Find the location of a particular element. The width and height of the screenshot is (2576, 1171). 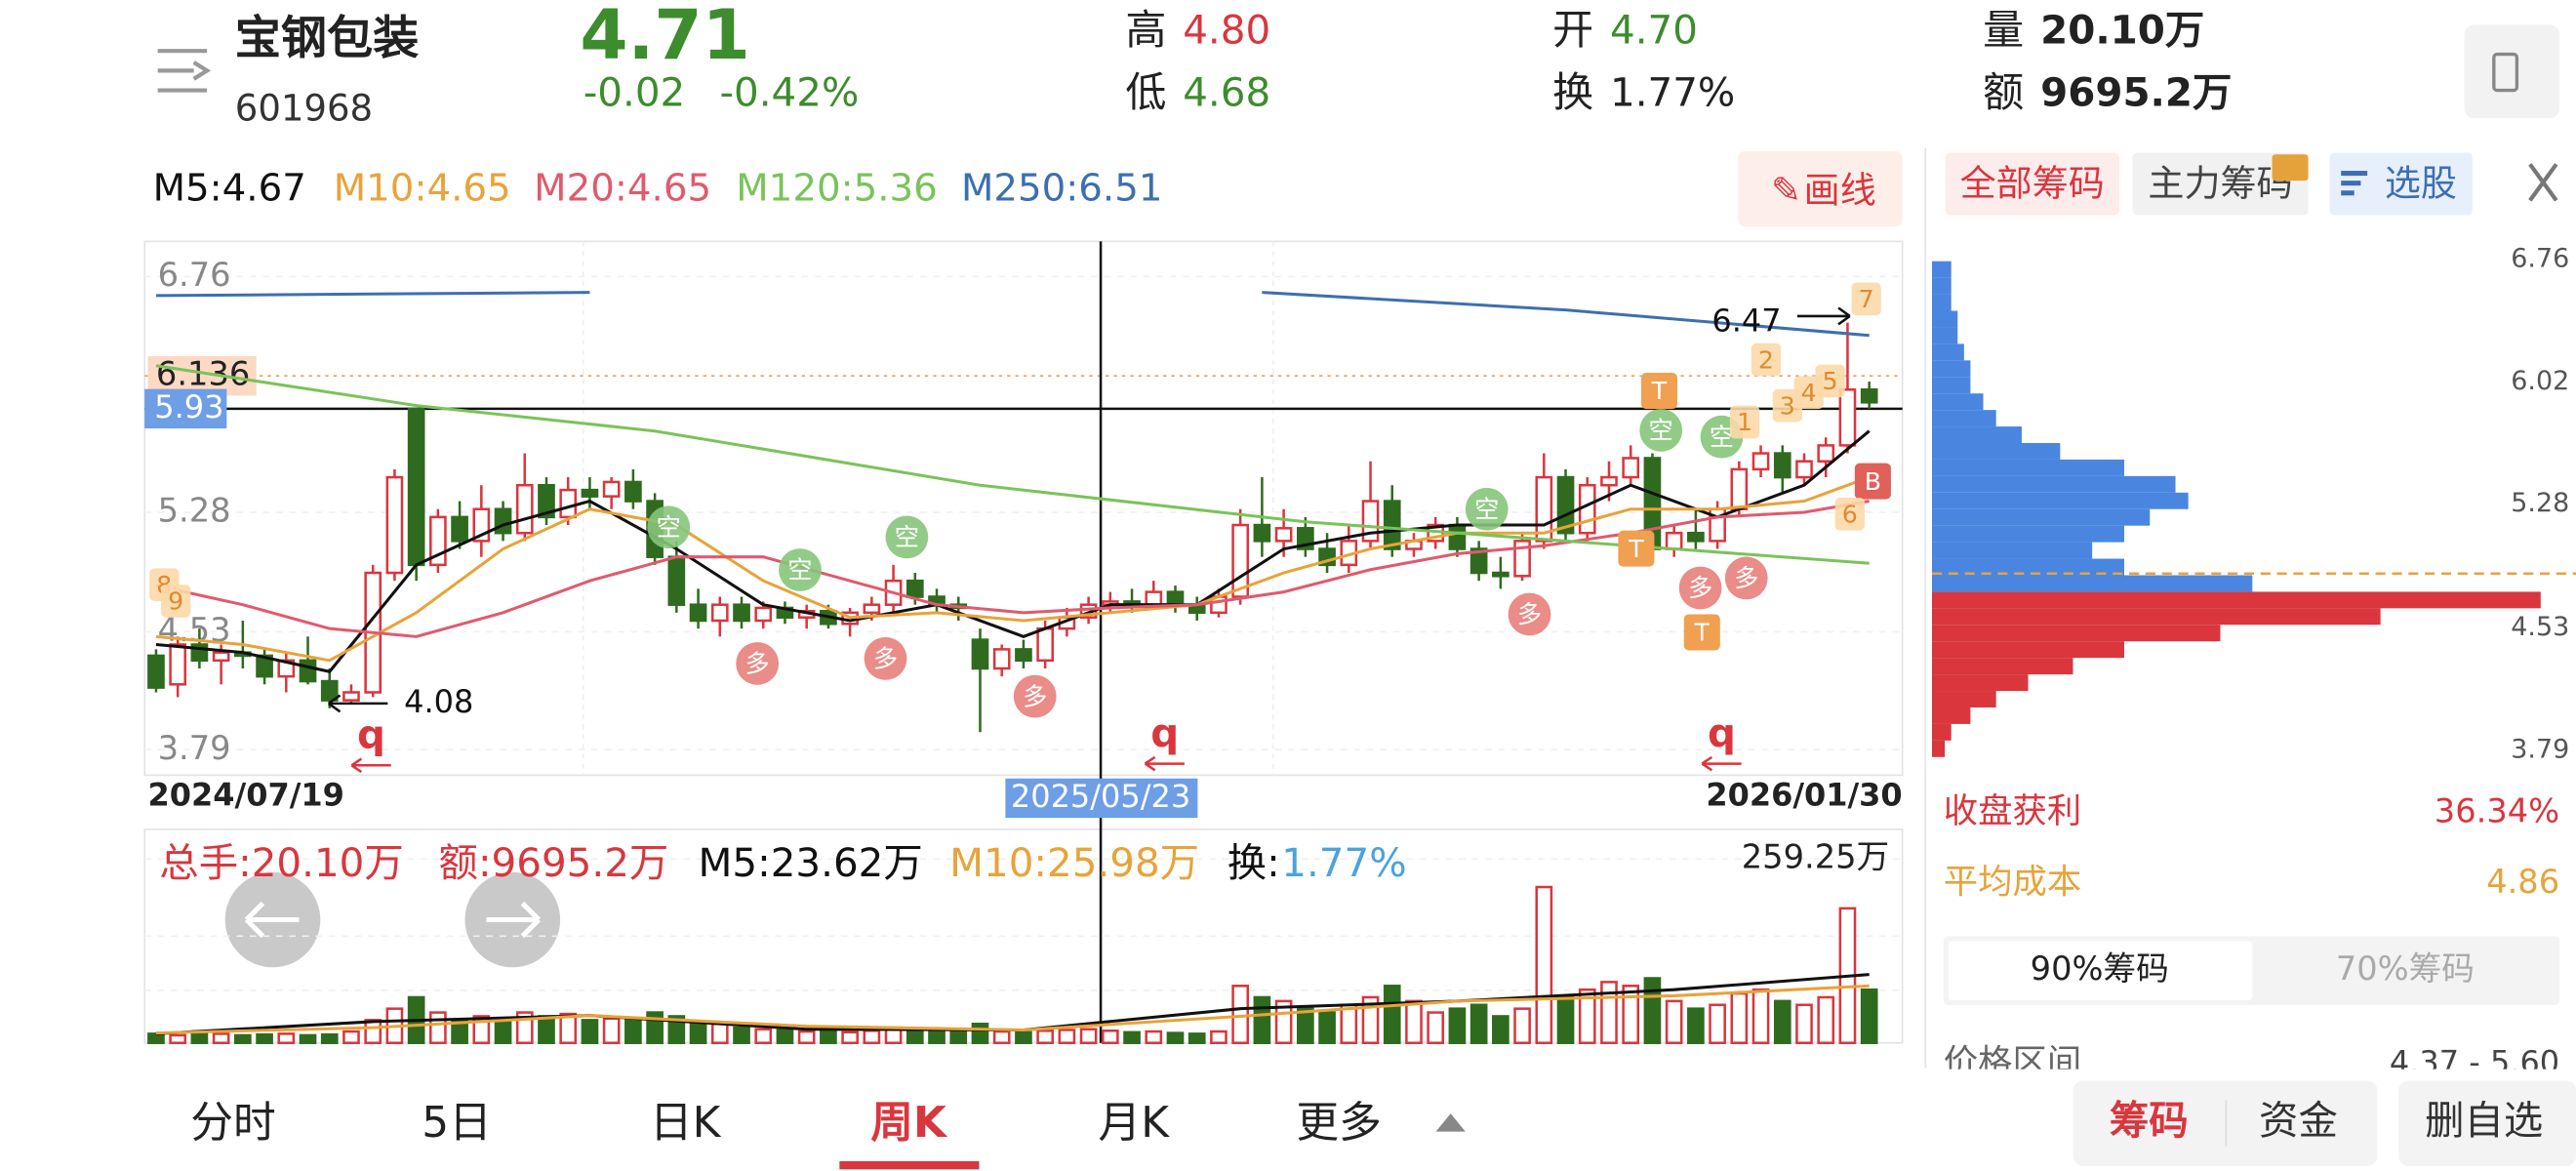

action-button: 删自选 is located at coordinates (2484, 1120).